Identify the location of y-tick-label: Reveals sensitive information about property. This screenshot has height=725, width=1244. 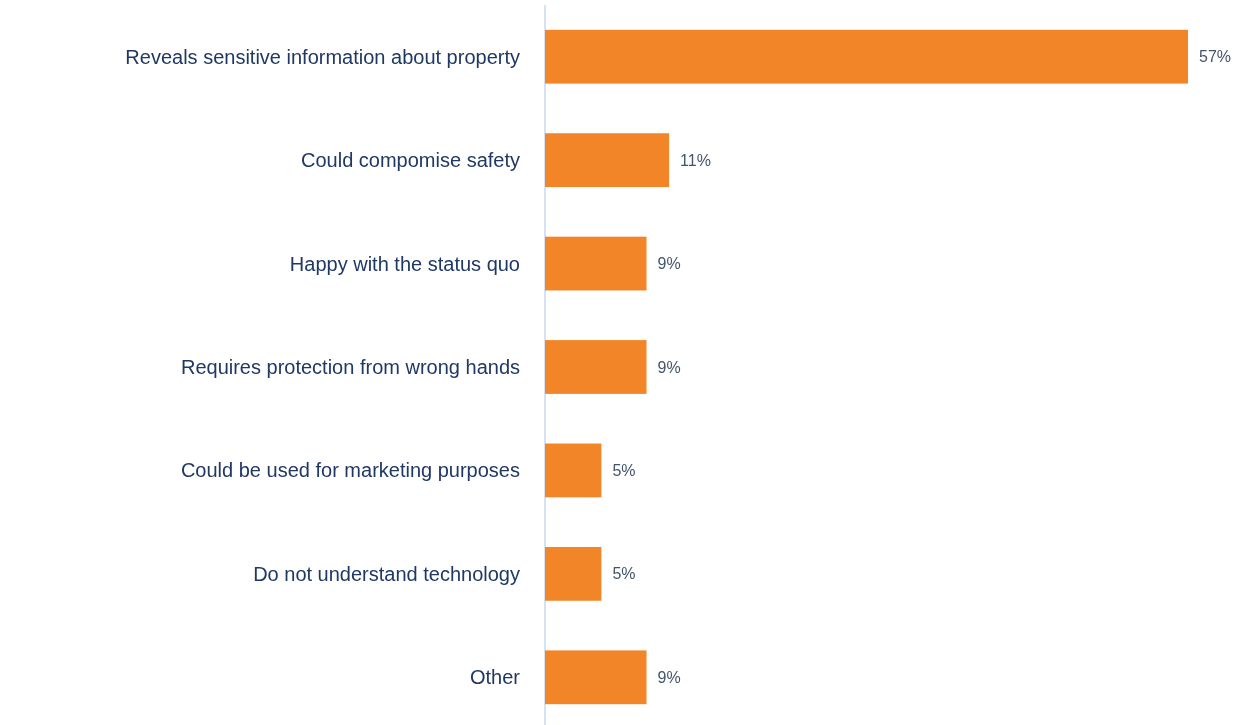
(322, 56).